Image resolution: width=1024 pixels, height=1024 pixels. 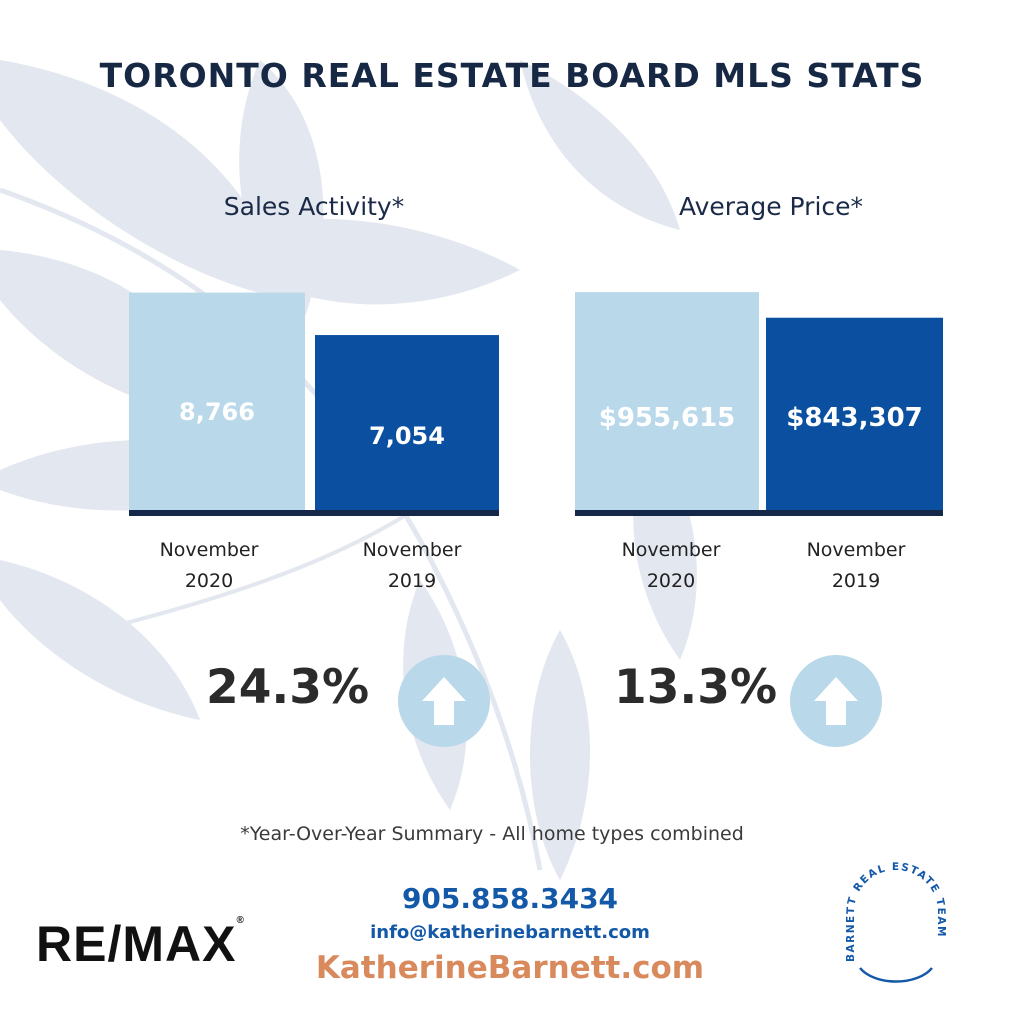 I want to click on sales-bar-value-label-1: 8,766, so click(x=217, y=412).